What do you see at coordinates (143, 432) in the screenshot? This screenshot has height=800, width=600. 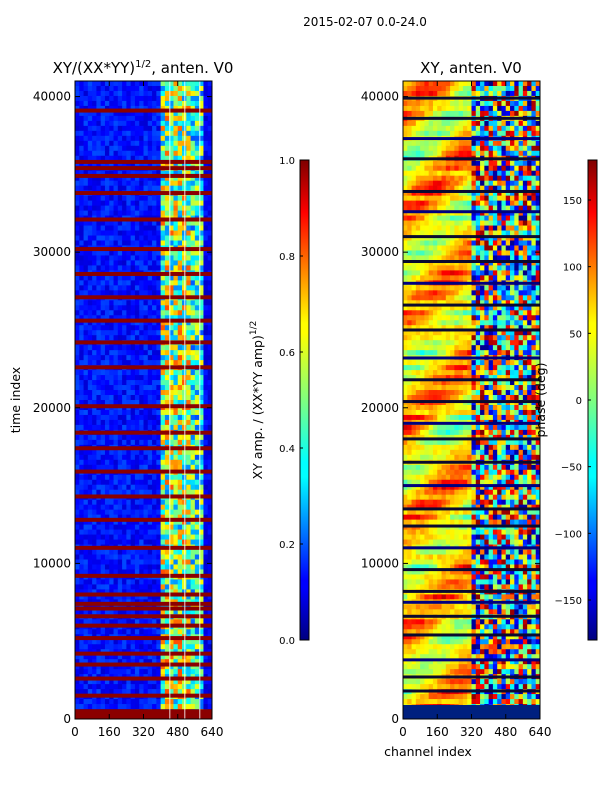 I see `panel1-flag-row` at bounding box center [143, 432].